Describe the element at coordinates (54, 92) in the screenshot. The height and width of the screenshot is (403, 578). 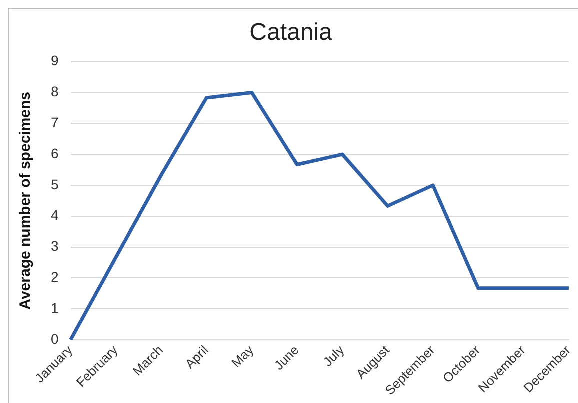
I see `y-tick-label: 8` at that location.